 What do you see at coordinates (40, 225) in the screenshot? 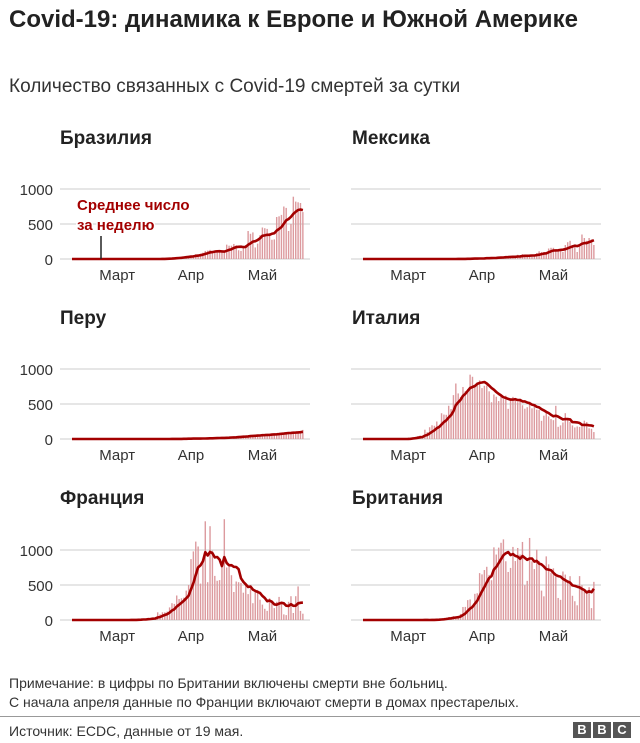
I see `y-tick-label: 500` at bounding box center [40, 225].